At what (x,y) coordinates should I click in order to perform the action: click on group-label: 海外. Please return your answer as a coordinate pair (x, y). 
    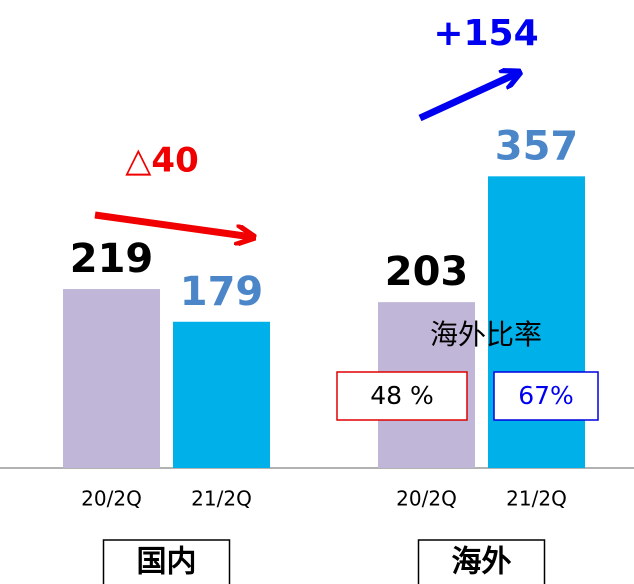
    Looking at the image, I should click on (482, 562).